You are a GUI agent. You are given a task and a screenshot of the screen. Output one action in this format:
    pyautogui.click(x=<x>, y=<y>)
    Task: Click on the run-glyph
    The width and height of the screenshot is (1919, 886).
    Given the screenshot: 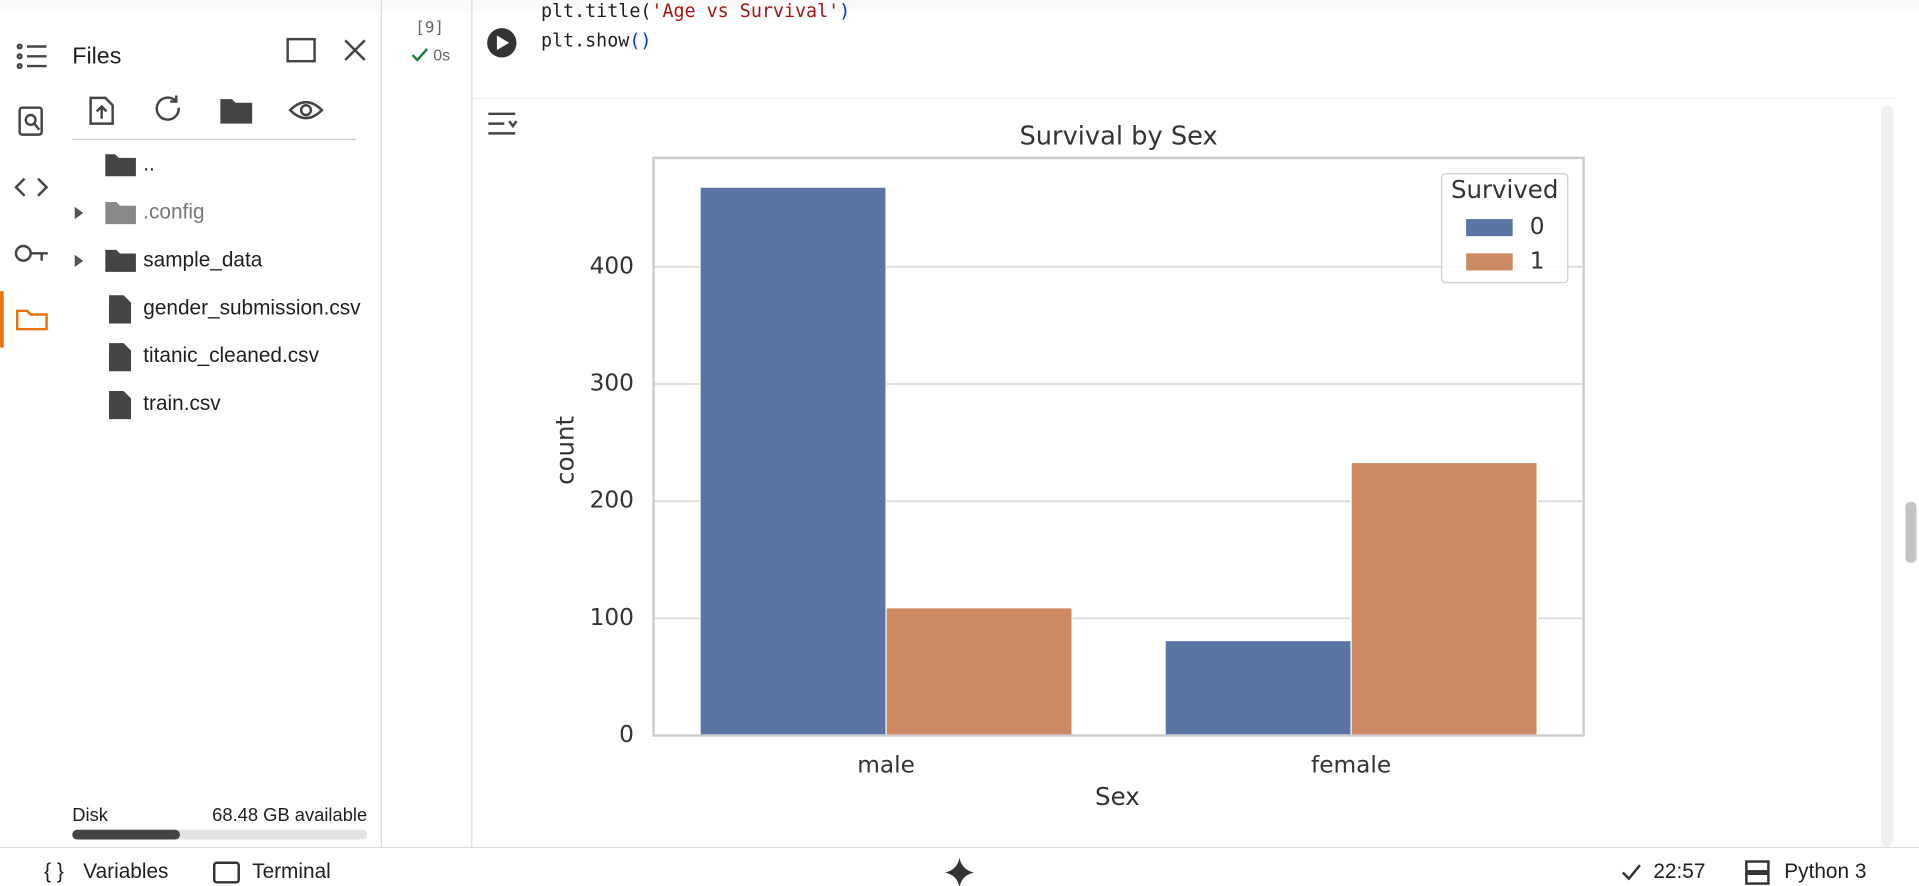 What is the action you would take?
    pyautogui.click(x=503, y=43)
    